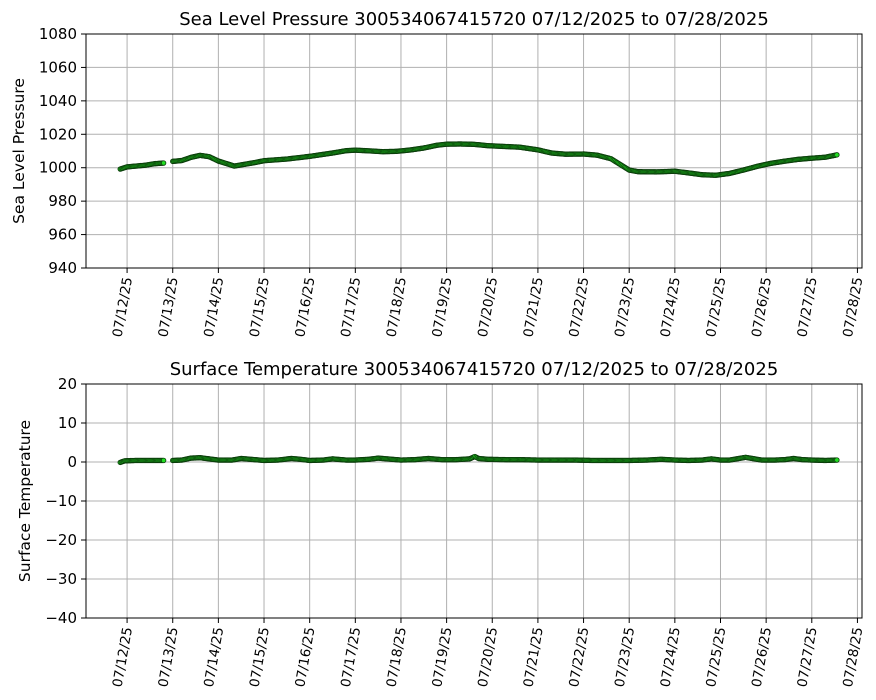 Image resolution: width=876 pixels, height=700 pixels. Describe the element at coordinates (488, 657) in the screenshot. I see `temperature-x-tick-label: 07/20/25` at that location.